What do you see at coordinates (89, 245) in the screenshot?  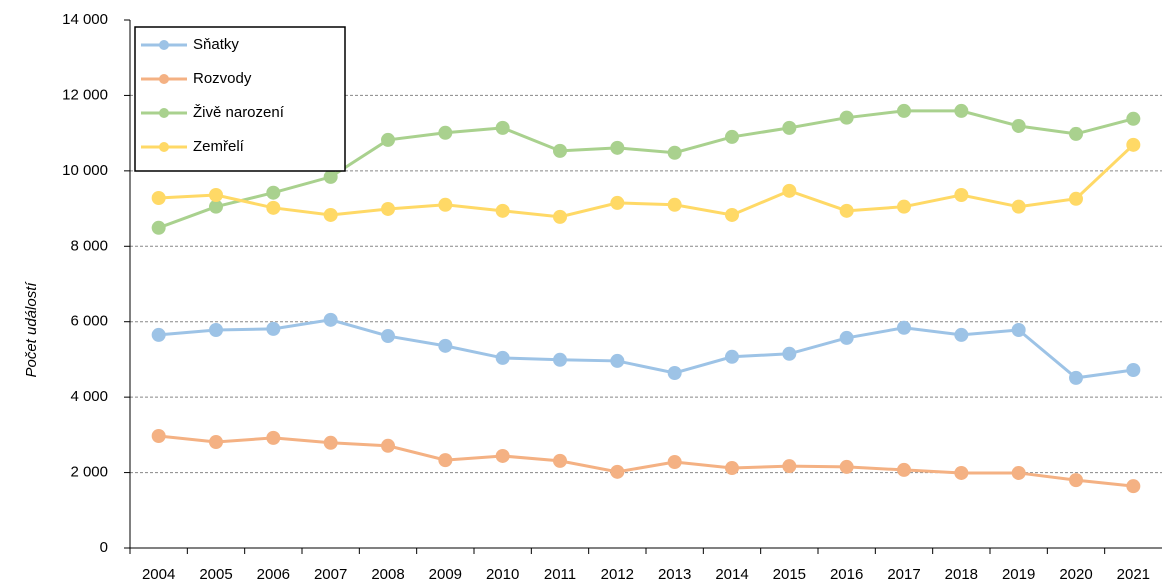 I see `y-tick-label: 8 000` at bounding box center [89, 245].